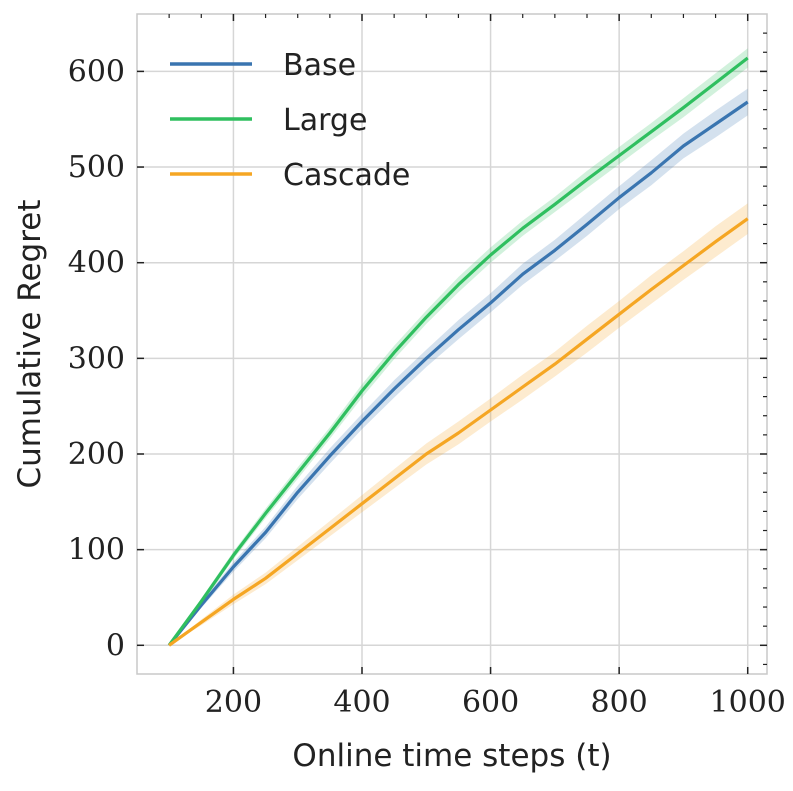 The image size is (793, 791). I want to click on x-tick-labels: 200 400 600 800 1000, so click(495, 702).